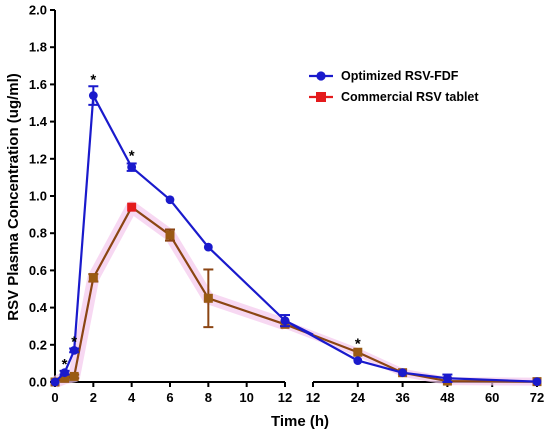 This screenshot has width=550, height=434. Describe the element at coordinates (447, 397) in the screenshot. I see `x-tick-label: 48` at that location.